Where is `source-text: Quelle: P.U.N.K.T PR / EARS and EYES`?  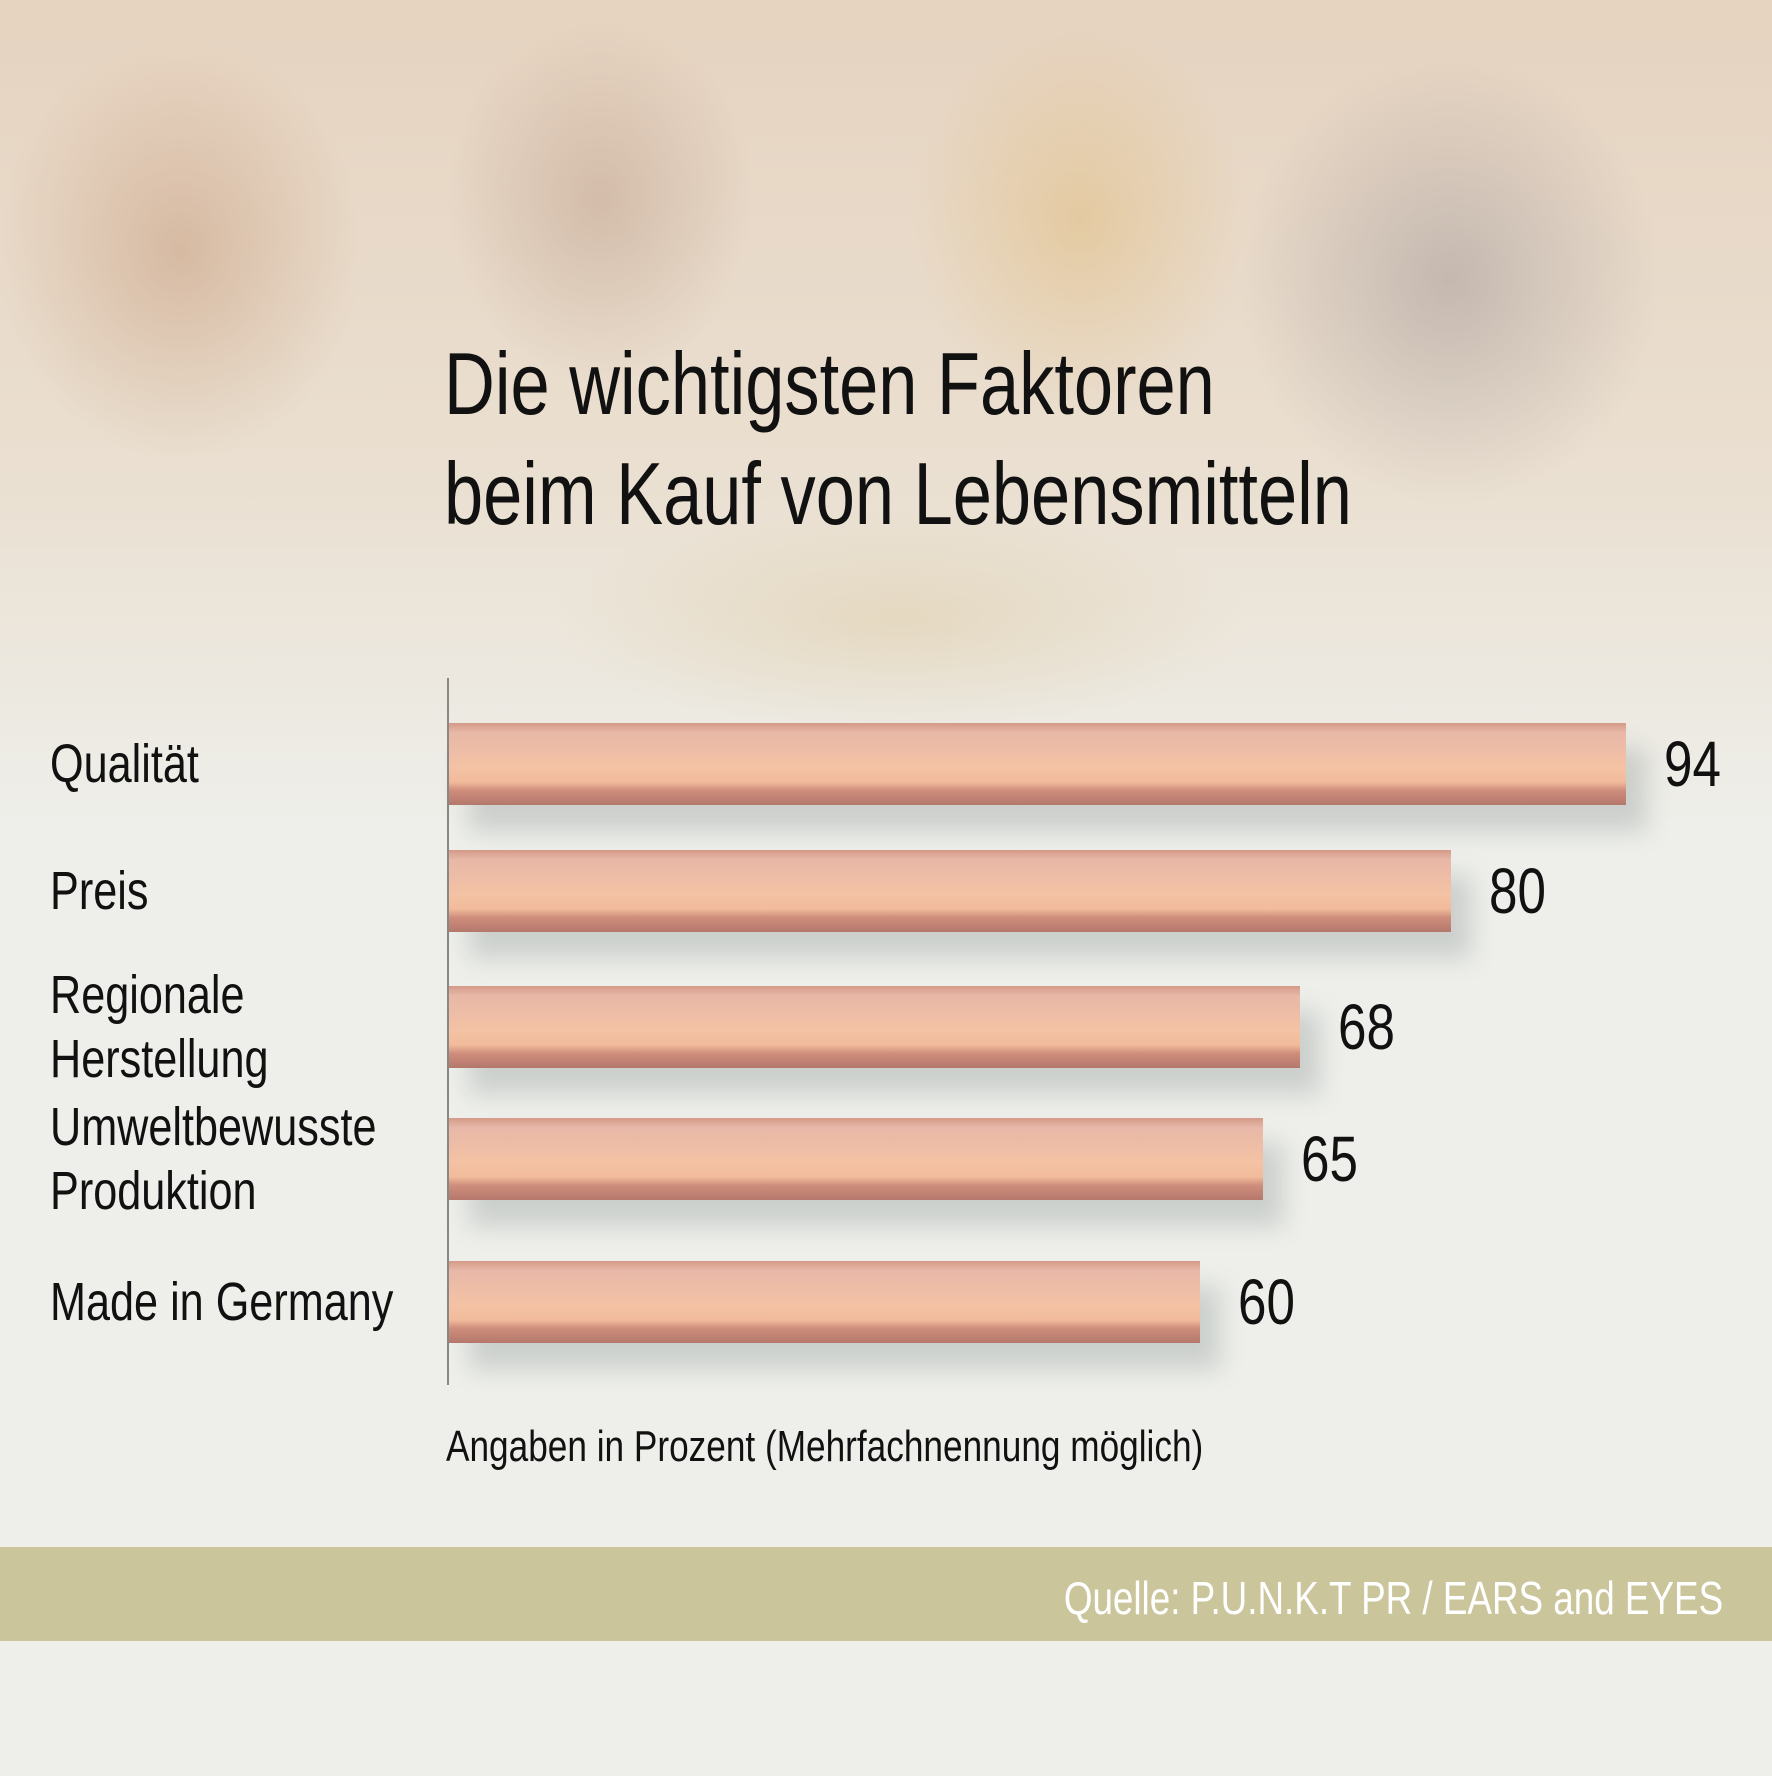 source-text: Quelle: P.U.N.K.T PR / EARS and EYES is located at coordinates (1393, 1598).